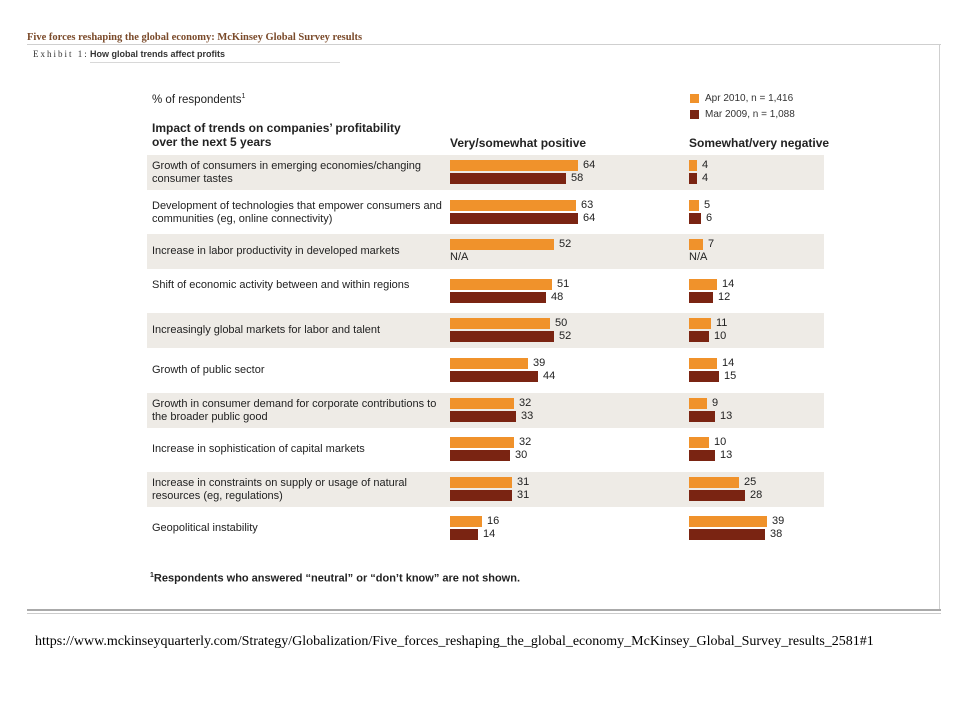 The image size is (960, 720). What do you see at coordinates (518, 143) in the screenshot?
I see `positive-column-header: Very/somewhat positive` at bounding box center [518, 143].